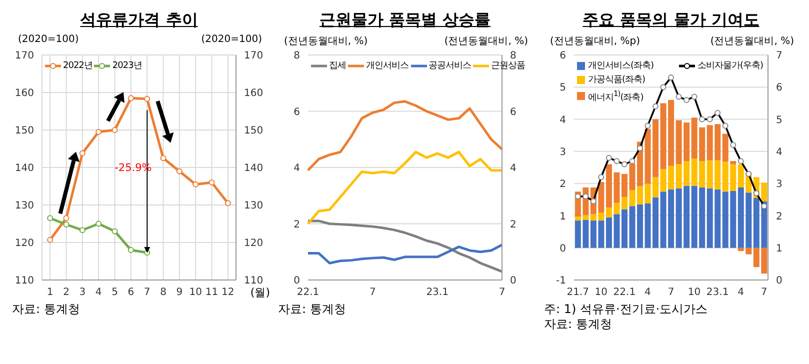 This screenshot has height=364, width=809. Describe the element at coordinates (254, 131) in the screenshot. I see `y2-tick-label: 150` at that location.